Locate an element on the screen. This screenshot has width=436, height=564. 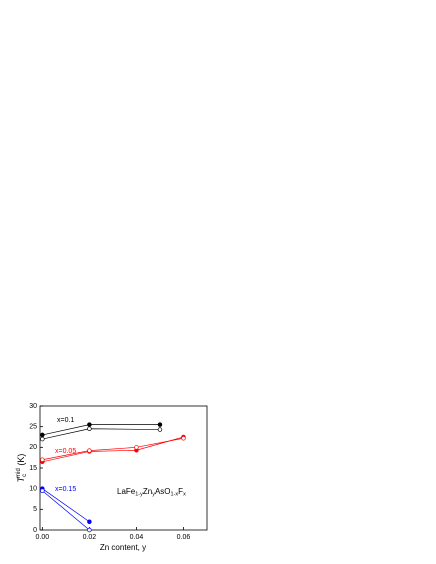
y-tick-label: 10 is located at coordinates (33, 489).